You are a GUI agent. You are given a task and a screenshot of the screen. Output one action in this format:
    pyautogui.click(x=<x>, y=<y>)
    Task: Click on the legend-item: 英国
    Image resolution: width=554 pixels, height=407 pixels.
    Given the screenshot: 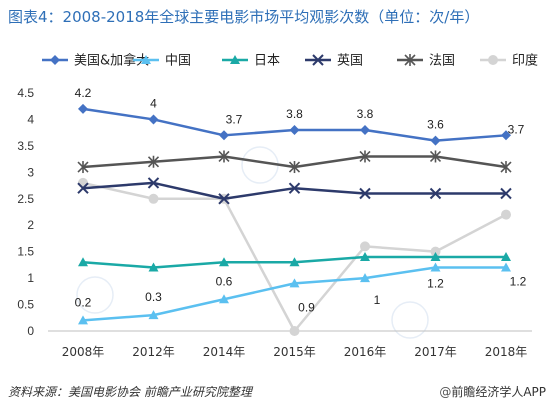 What is the action you would take?
    pyautogui.click(x=334, y=61)
    